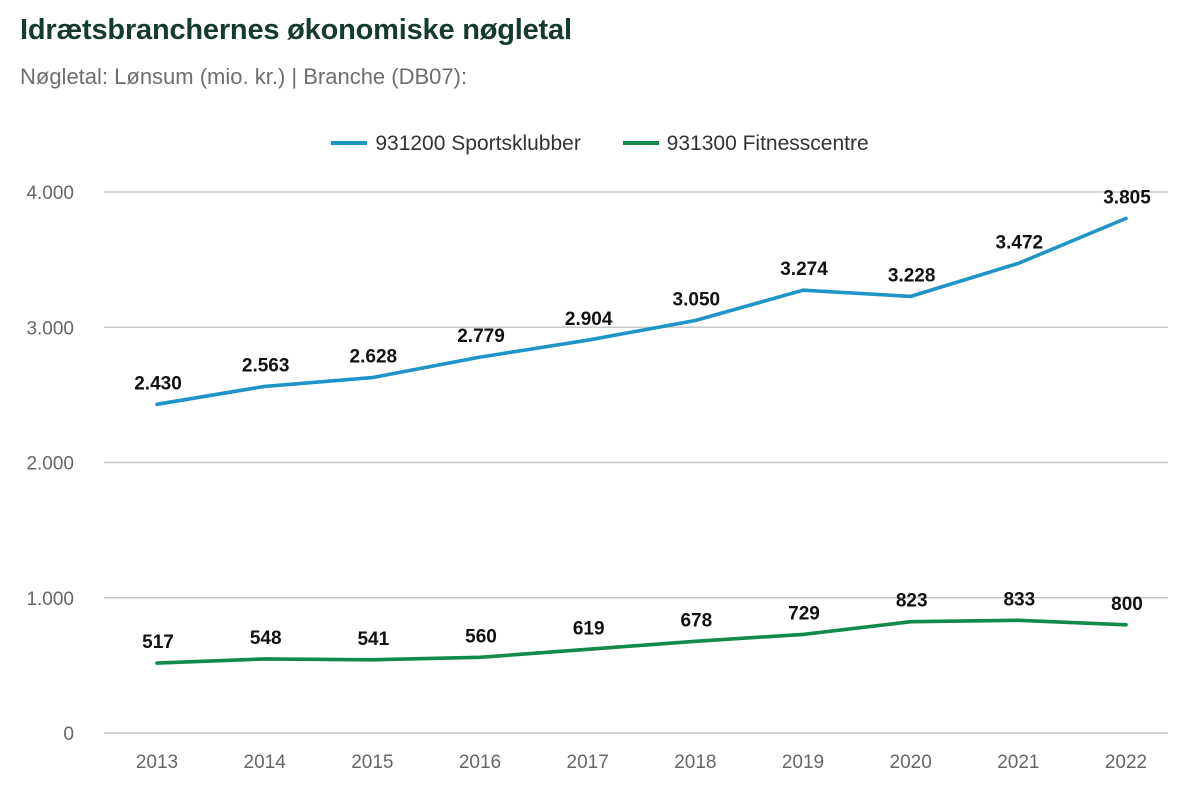 Image resolution: width=1200 pixels, height=800 pixels. What do you see at coordinates (695, 762) in the screenshot?
I see `x-tick-label: 2018` at bounding box center [695, 762].